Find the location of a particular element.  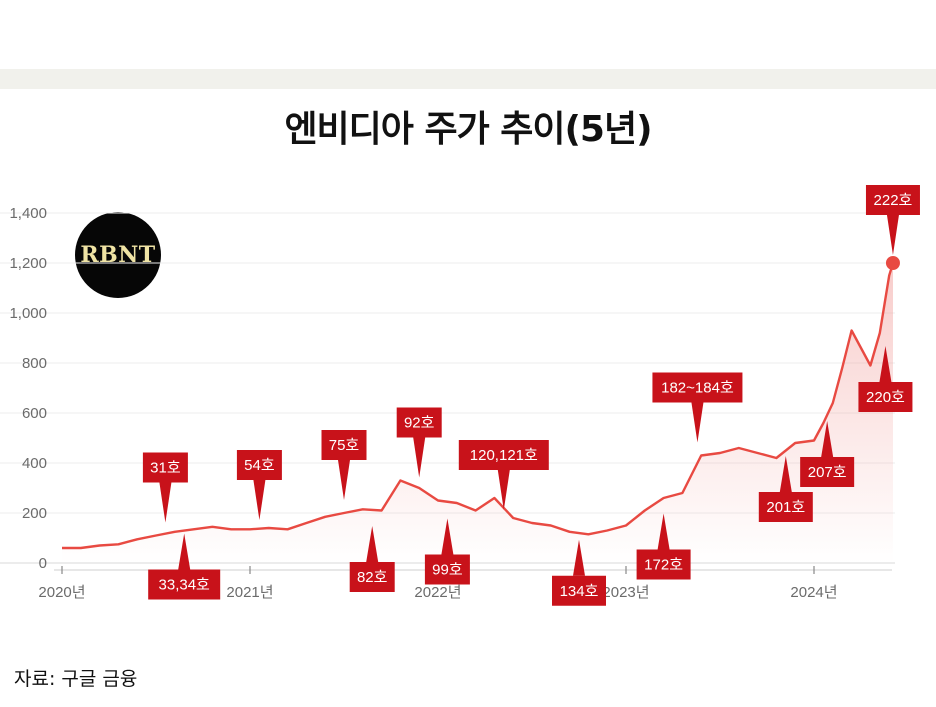

callout-label: 201호 is located at coordinates (785, 507).